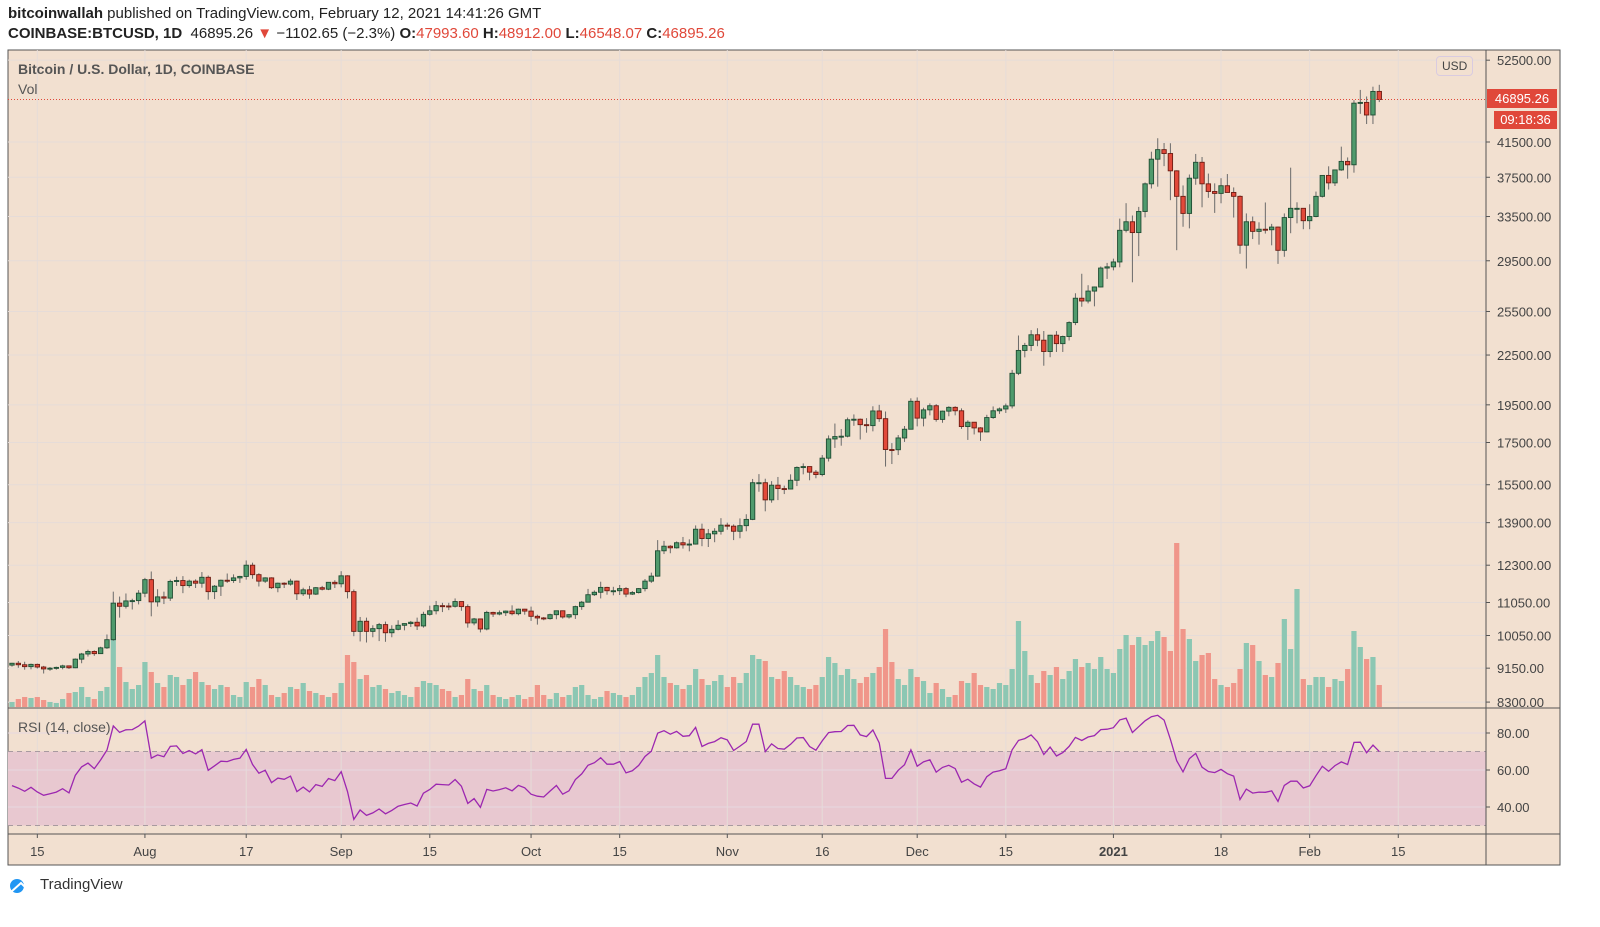 The image size is (1600, 927). Describe the element at coordinates (572, 33) in the screenshot. I see `low-label: L:` at that location.